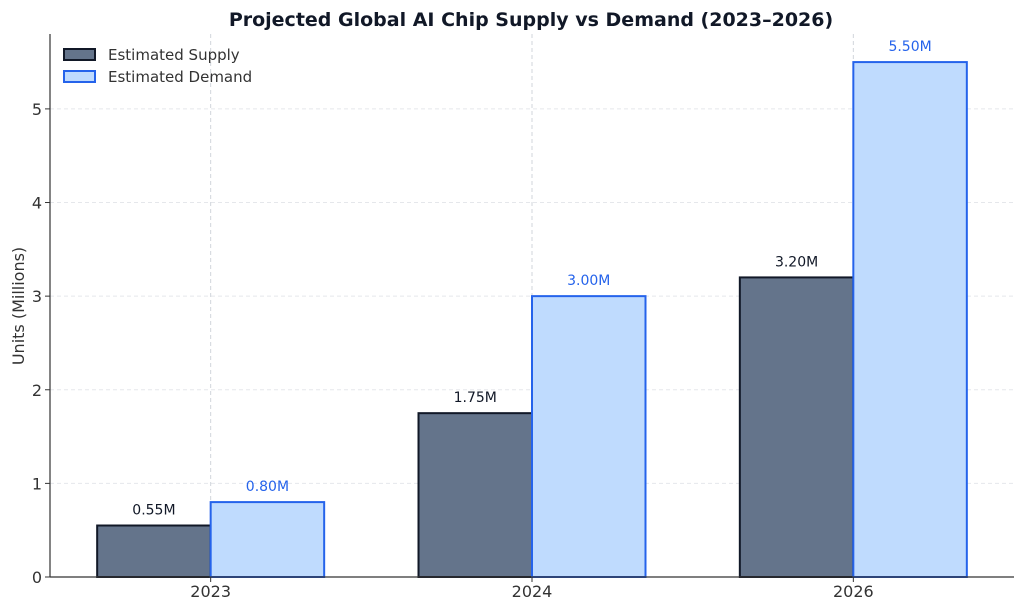 This screenshot has height=610, width=1024. What do you see at coordinates (267, 540) in the screenshot?
I see `demand-bar-2023` at bounding box center [267, 540].